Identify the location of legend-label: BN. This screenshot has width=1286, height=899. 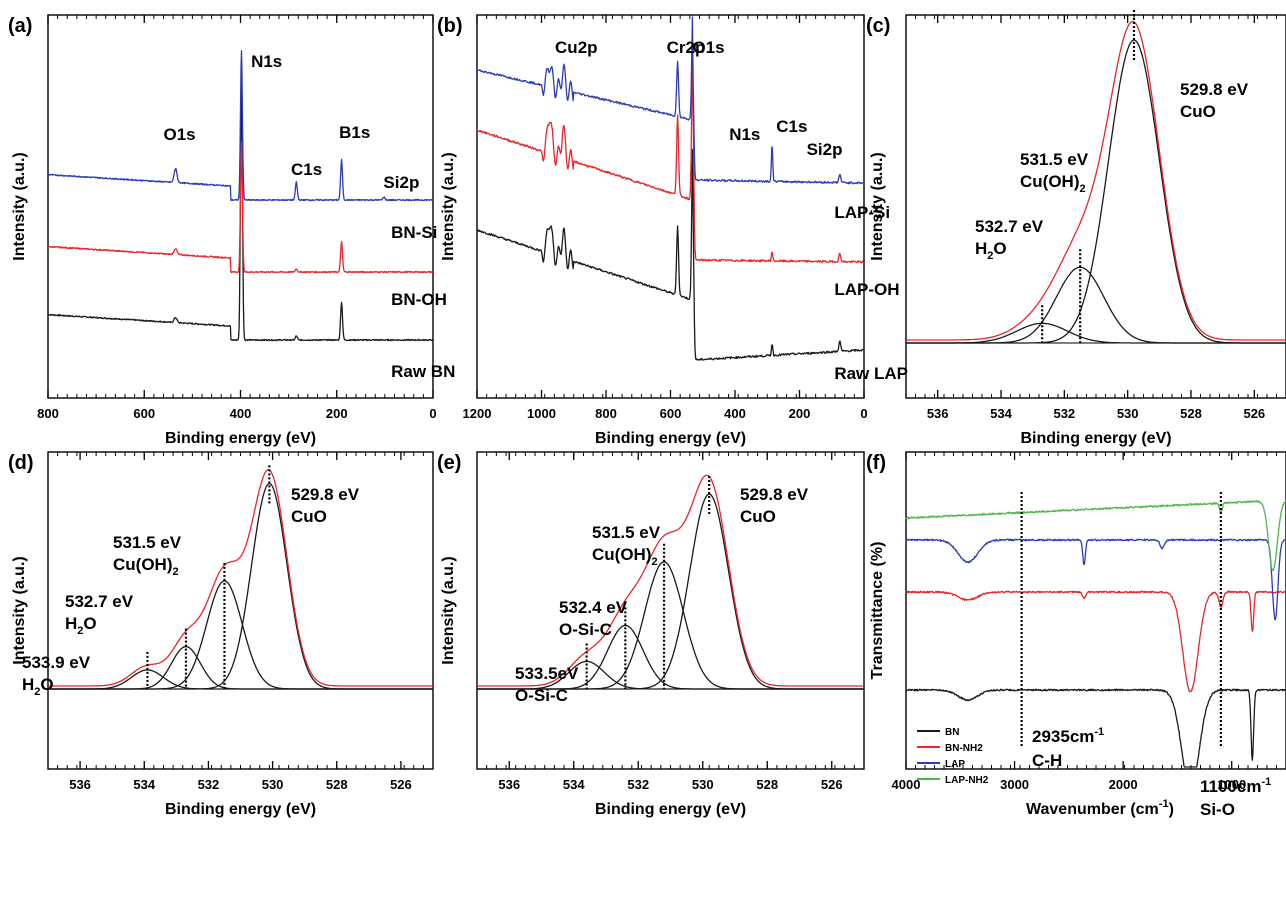
(952, 732).